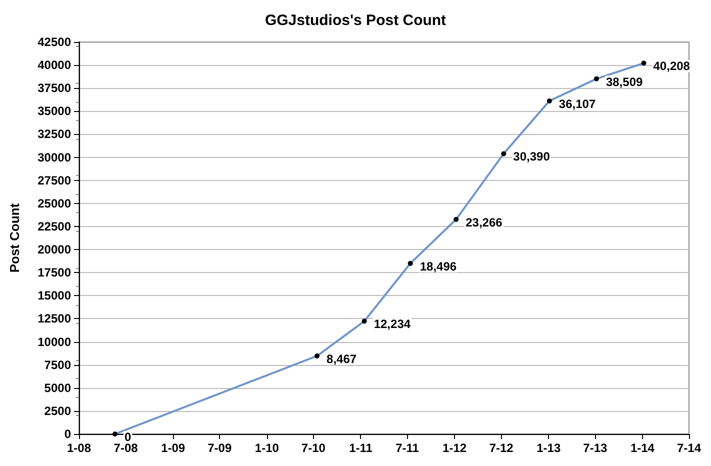  Describe the element at coordinates (501, 448) in the screenshot. I see `x-tick-label: 7-12` at that location.